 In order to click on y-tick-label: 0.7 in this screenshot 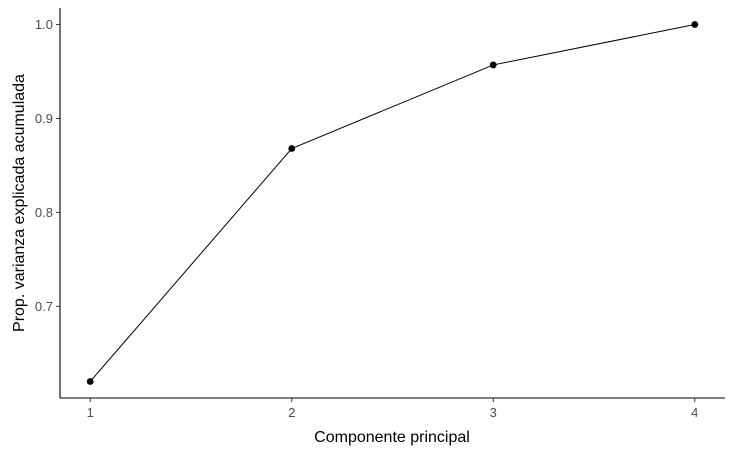, I will do `click(44, 306)`.